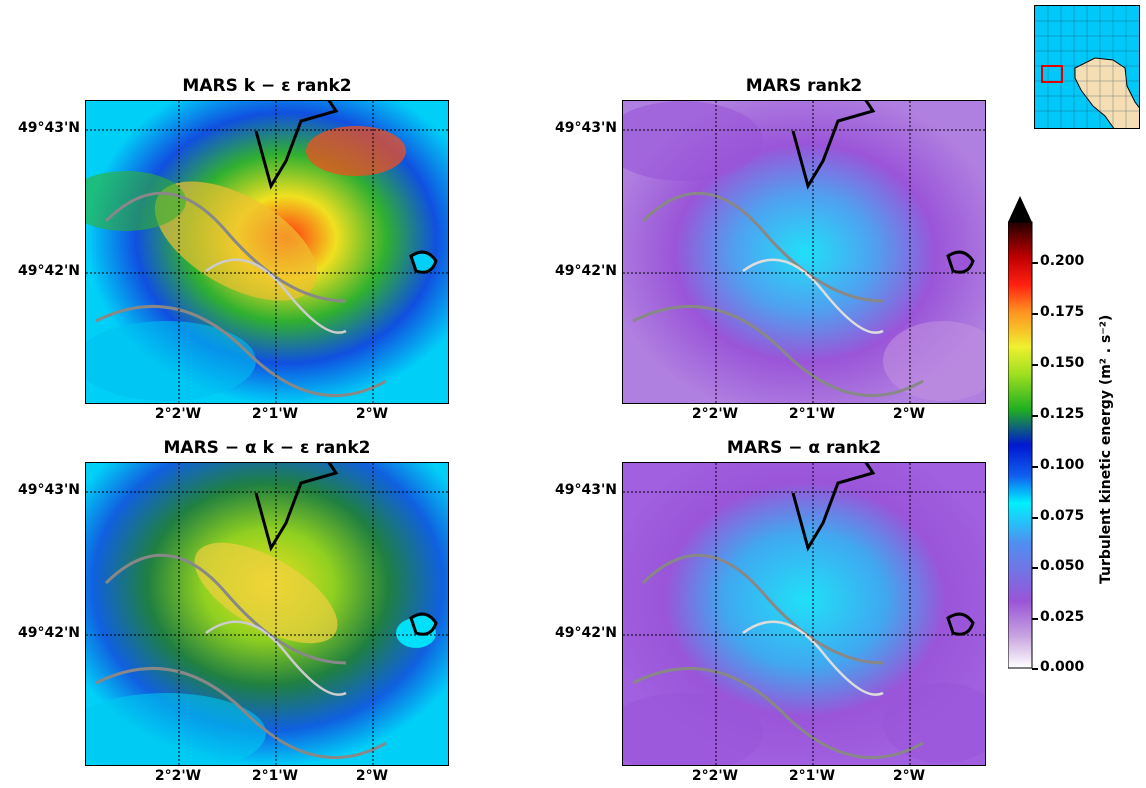 The width and height of the screenshot is (1146, 788). Describe the element at coordinates (1062, 566) in the screenshot. I see `colorbar-tick-label: 0.050` at that location.